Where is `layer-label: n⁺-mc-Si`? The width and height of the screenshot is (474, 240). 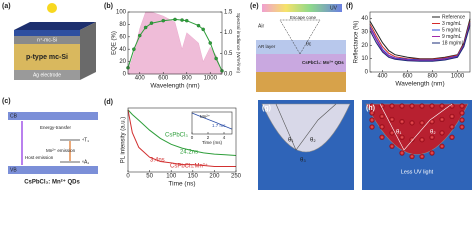 layer-label: n⁺-mc-Si is located at coordinates (47, 40).